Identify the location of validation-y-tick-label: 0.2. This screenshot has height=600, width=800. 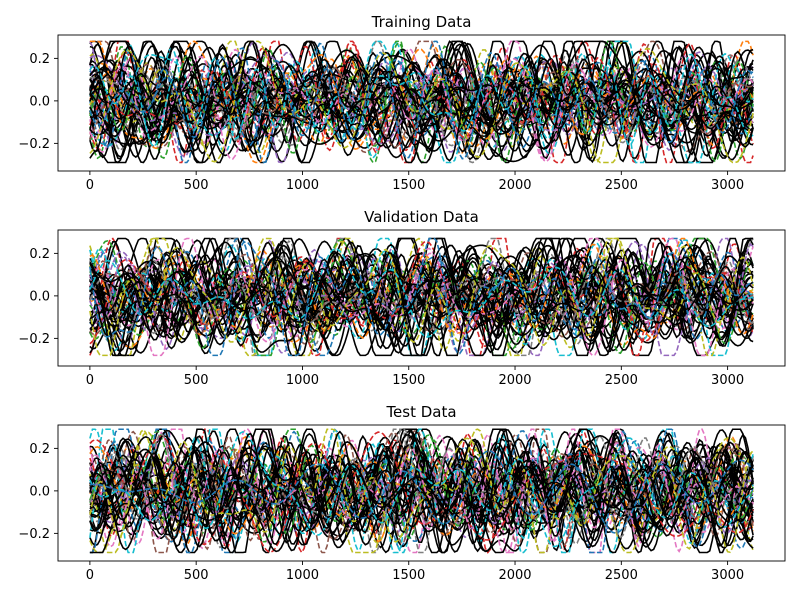
(39, 254).